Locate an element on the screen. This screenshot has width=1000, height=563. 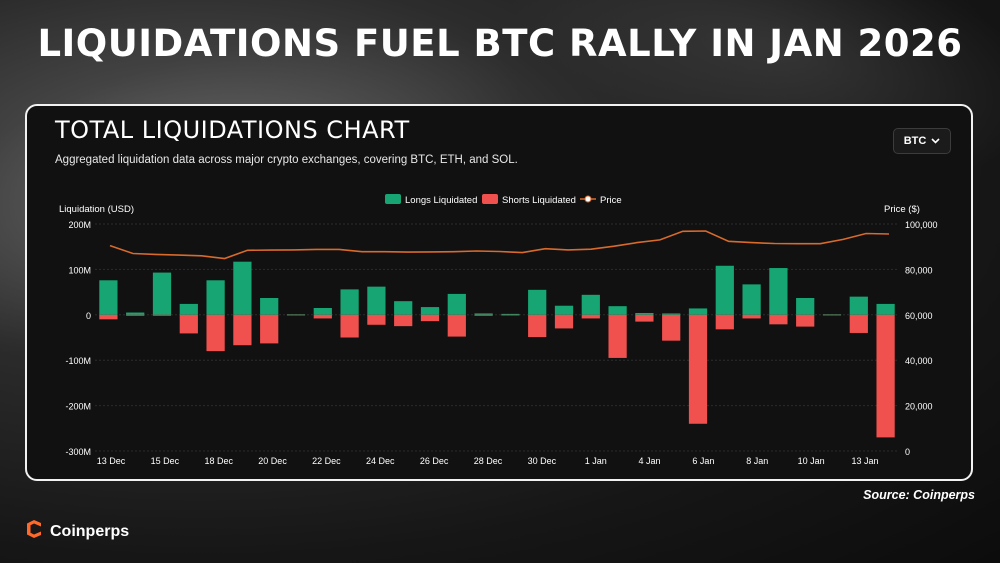
legend-swatch-shorts is located at coordinates (490, 199).